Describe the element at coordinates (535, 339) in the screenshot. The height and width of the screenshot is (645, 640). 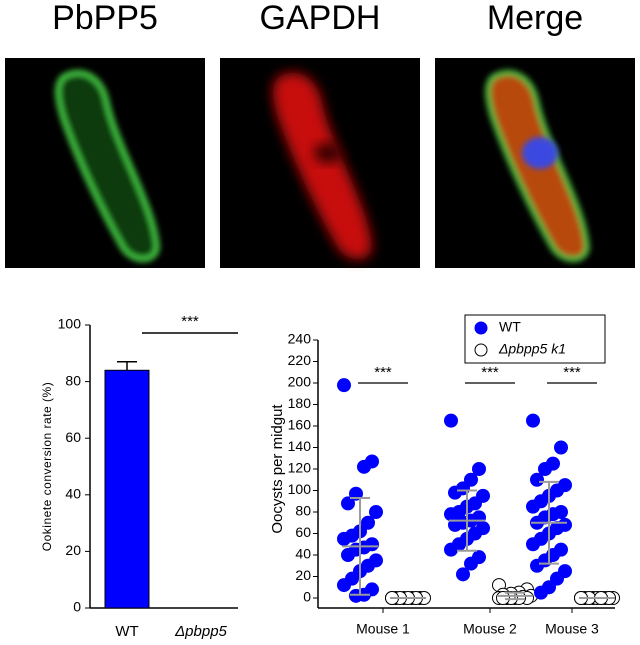
I see `legend-box` at that location.